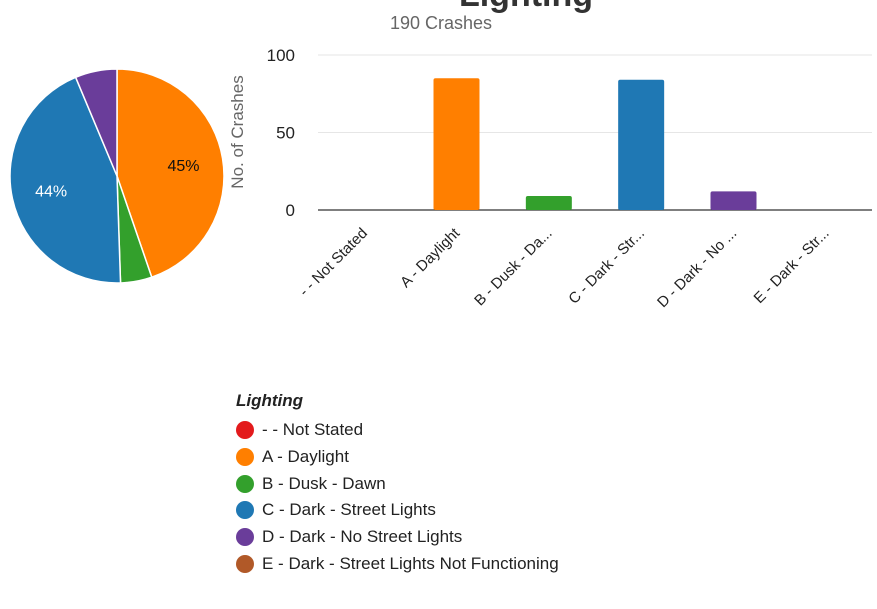 The width and height of the screenshot is (877, 609). I want to click on legend-item: C - Dark - Street Lights, so click(397, 510).